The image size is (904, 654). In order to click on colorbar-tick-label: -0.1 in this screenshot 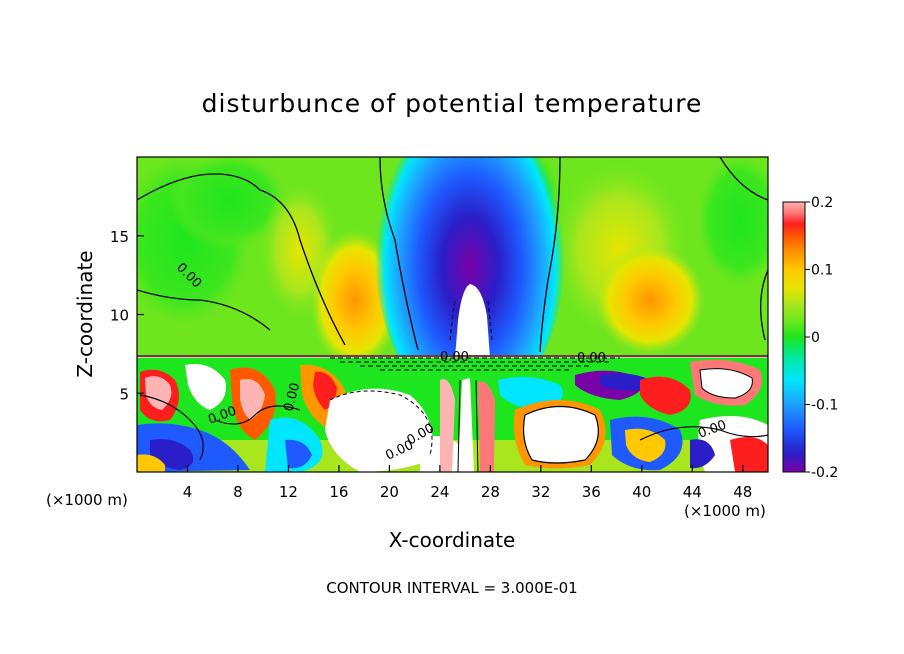, I will do `click(824, 406)`.